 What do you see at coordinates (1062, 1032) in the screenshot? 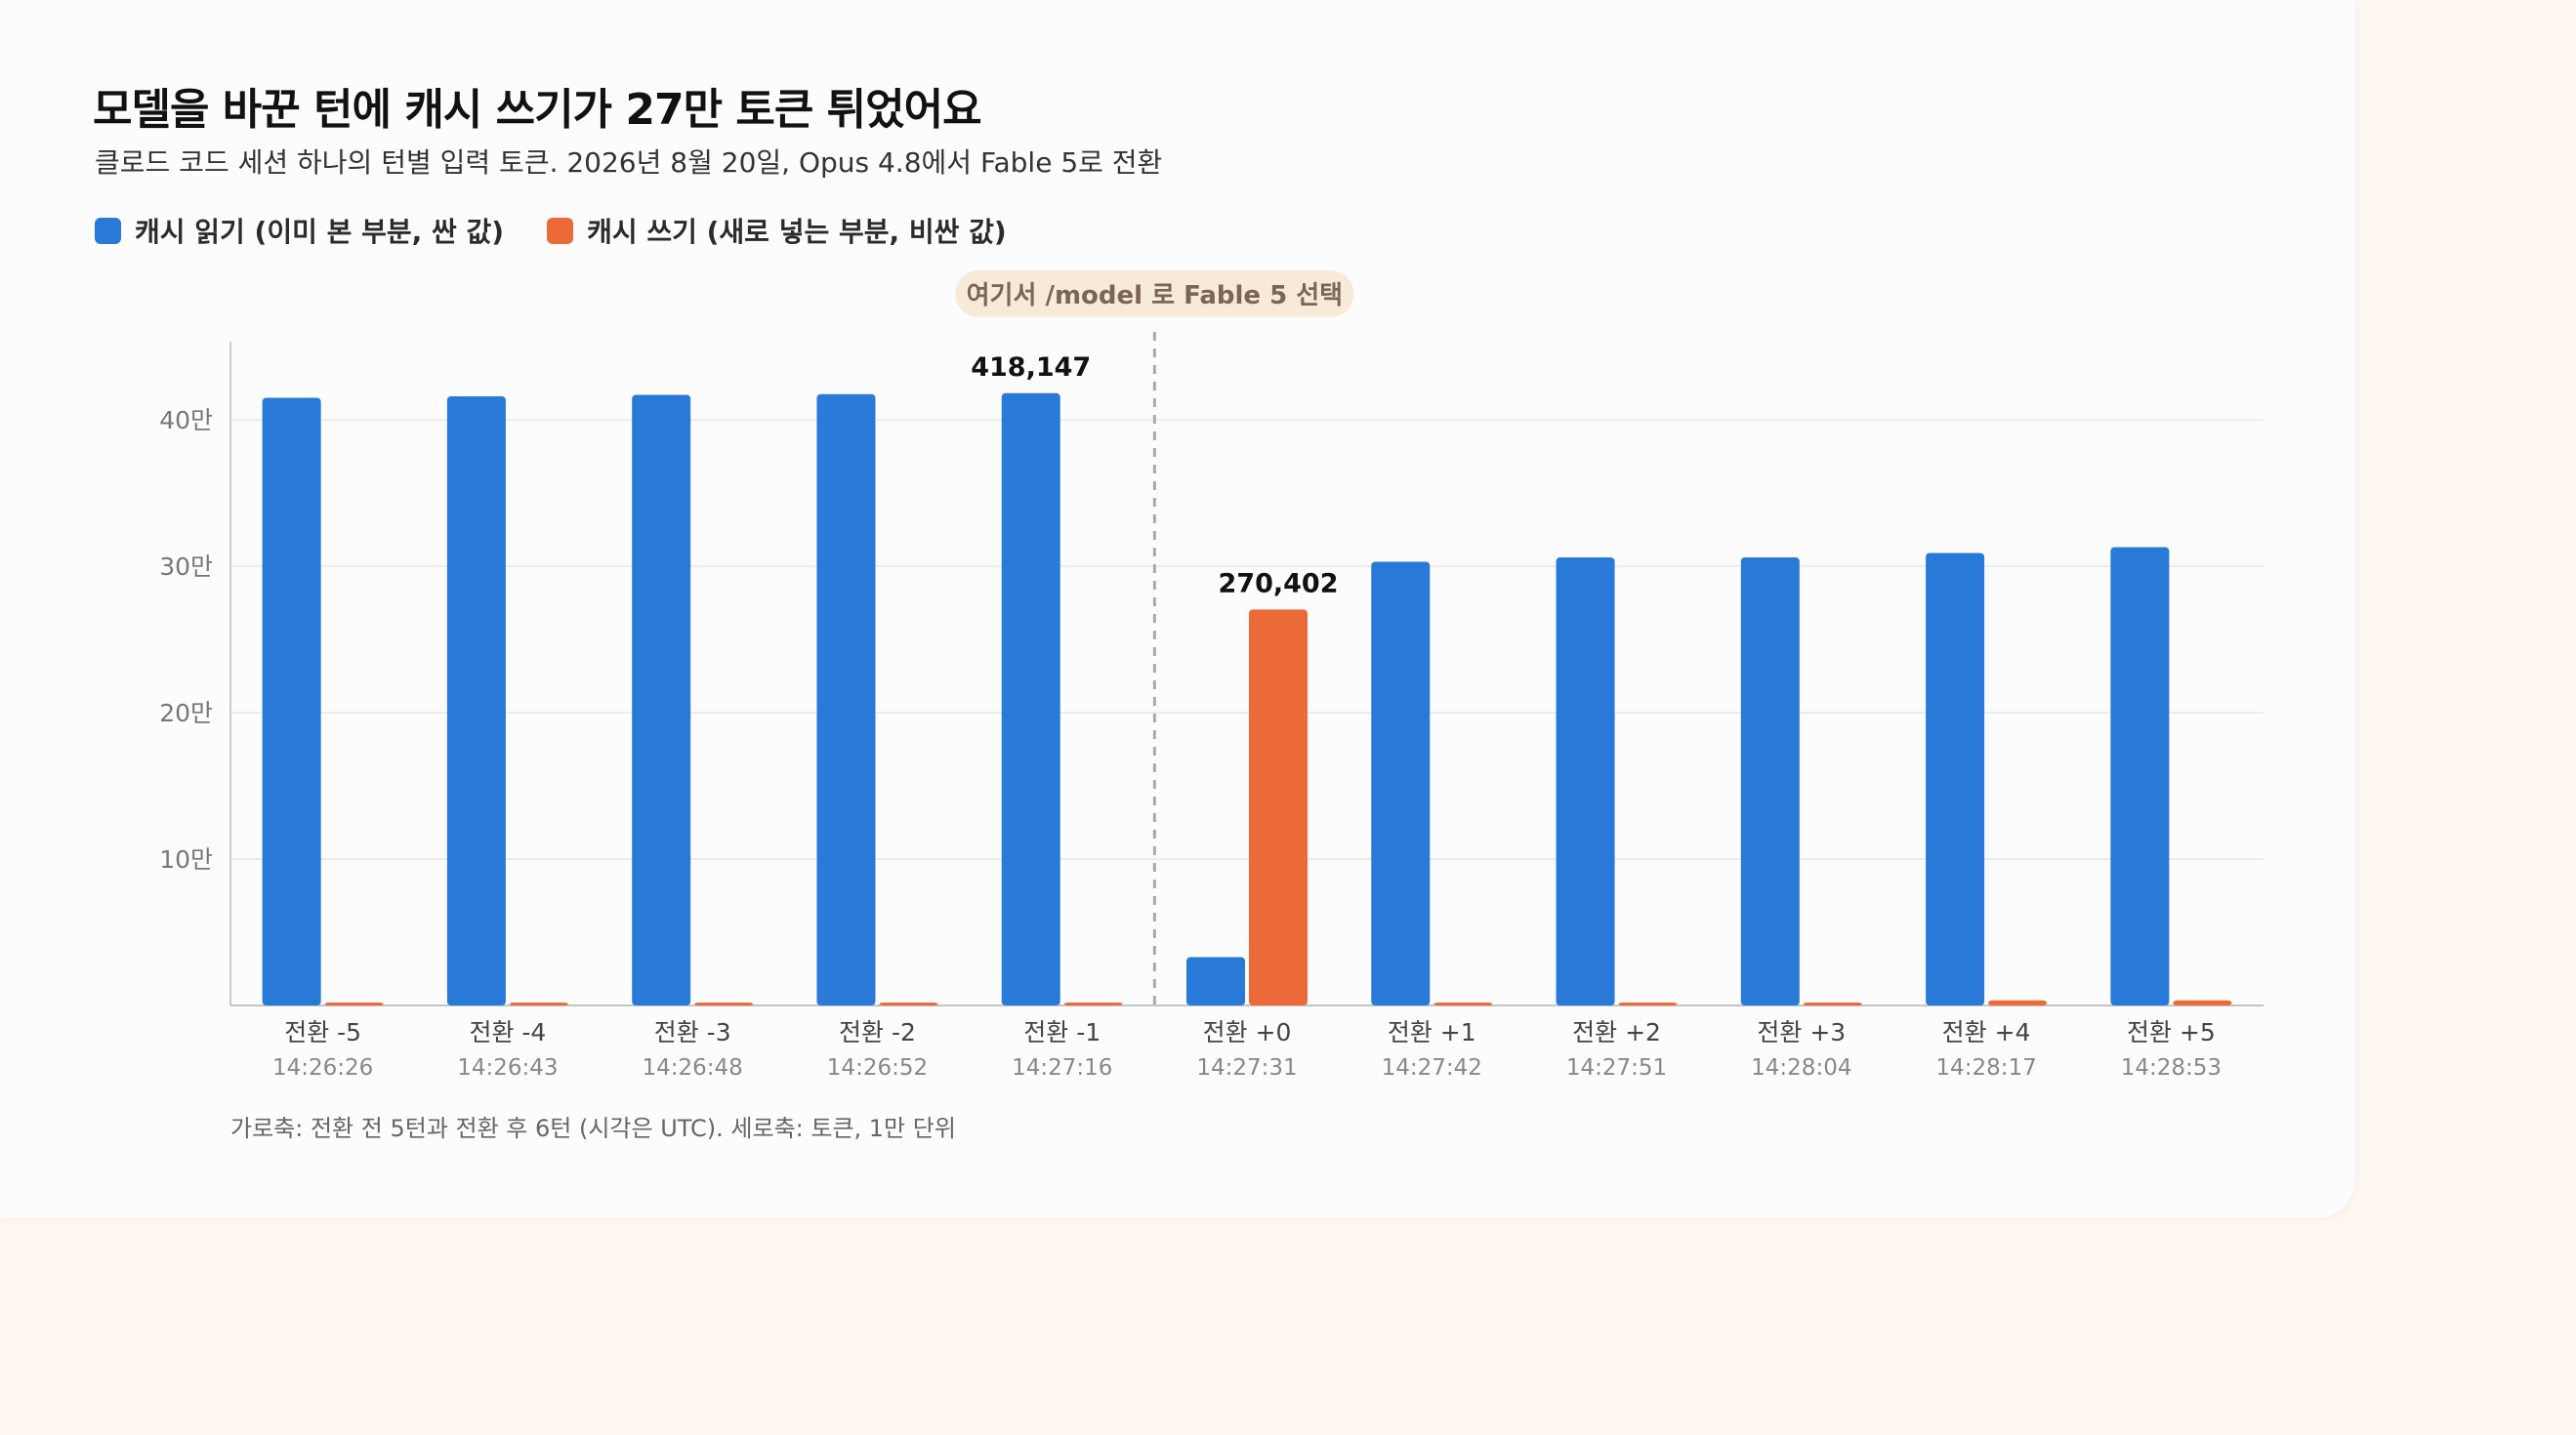
I see `x-tick-label: 전환 -1` at bounding box center [1062, 1032].